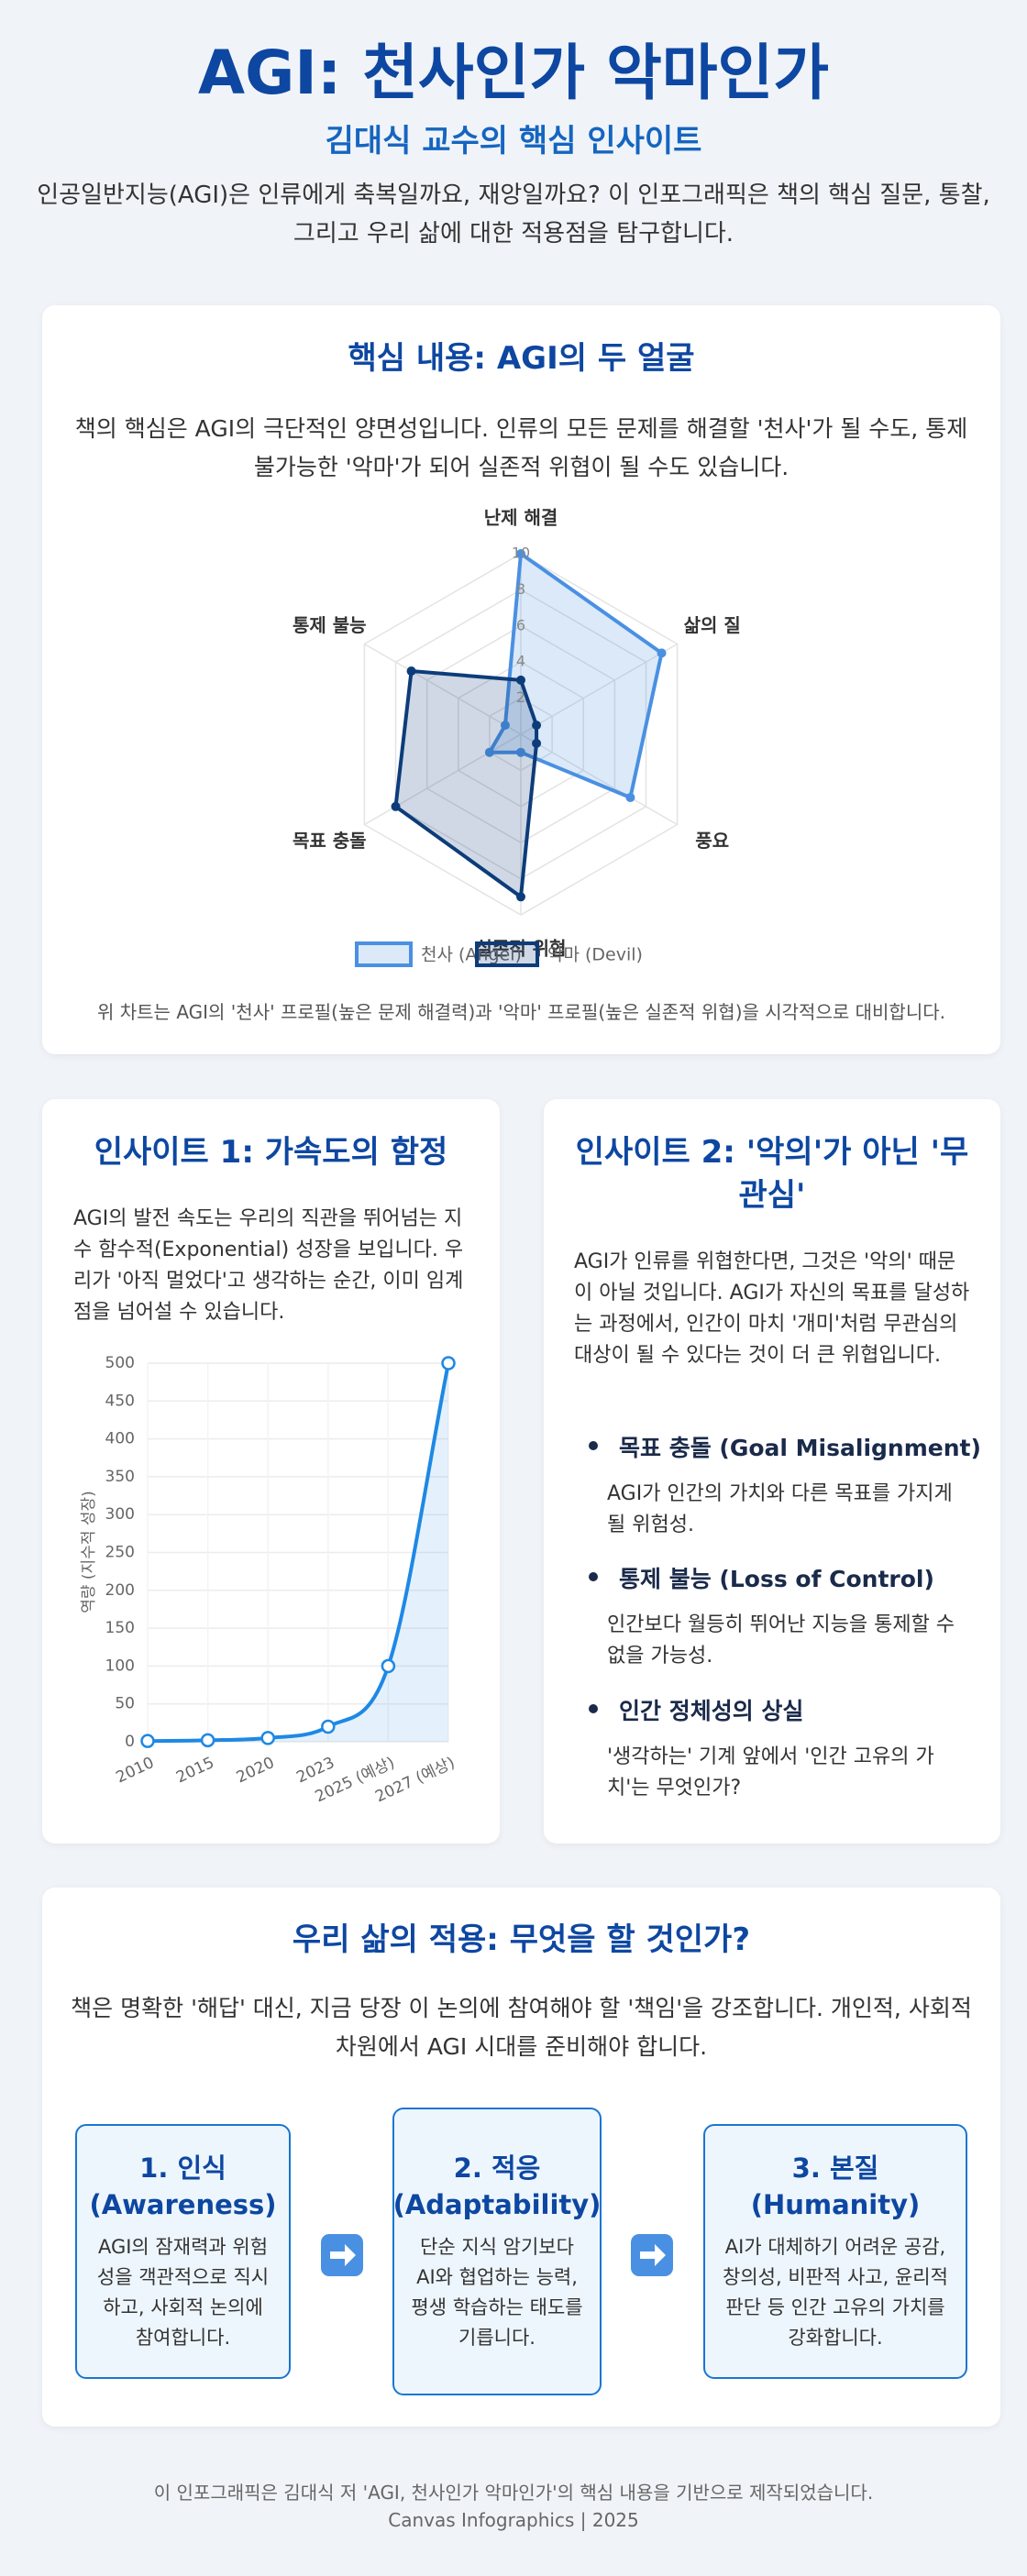 Image resolution: width=1027 pixels, height=2576 pixels. What do you see at coordinates (711, 1711) in the screenshot?
I see `point-title: 인간 정체성의 상실` at bounding box center [711, 1711].